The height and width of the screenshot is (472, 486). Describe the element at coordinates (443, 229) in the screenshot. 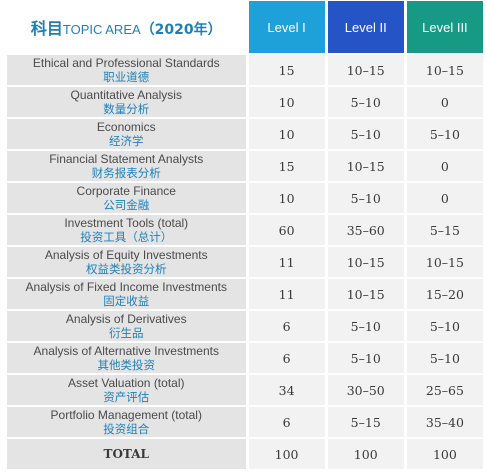

I see `level-3-weight: 5–15` at that location.